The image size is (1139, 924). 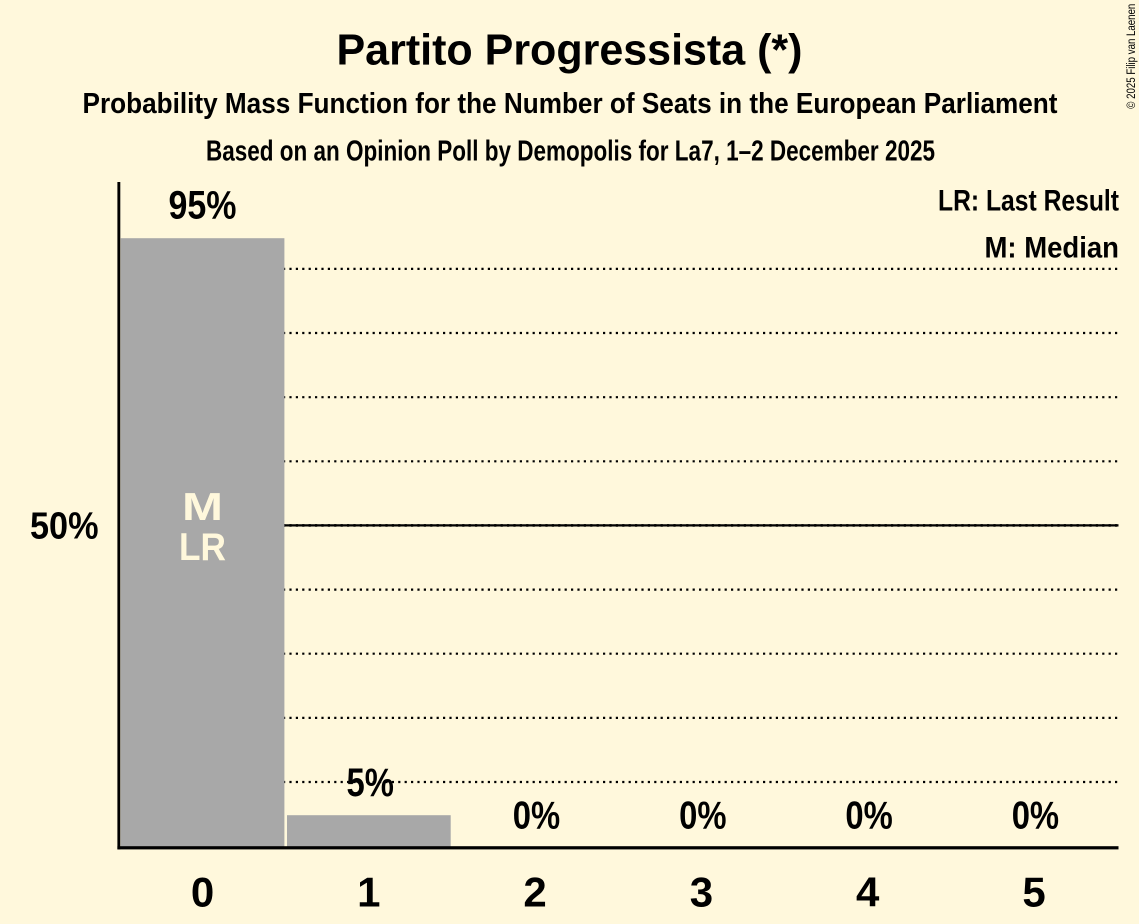 I want to click on svg-text: 2, so click(x=534, y=892).